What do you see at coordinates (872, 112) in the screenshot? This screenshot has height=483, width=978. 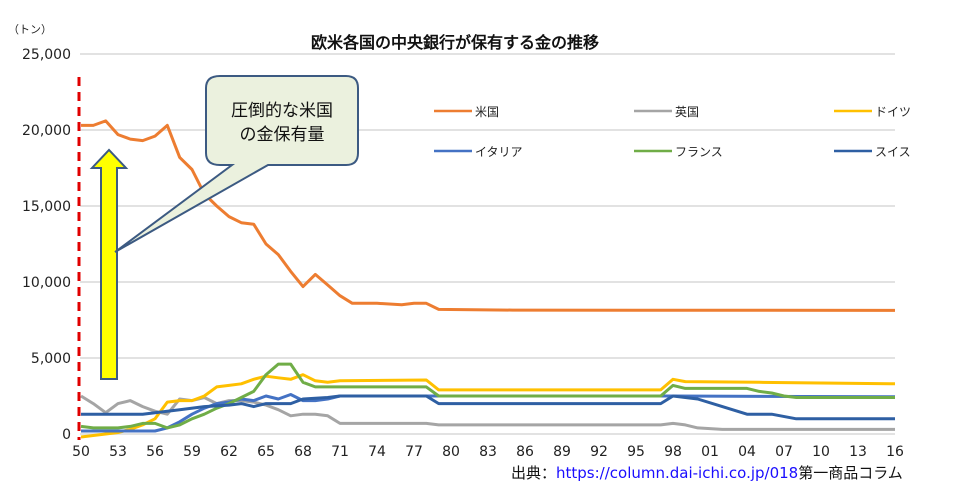 I see `legend-item: ドイツ` at bounding box center [872, 112].